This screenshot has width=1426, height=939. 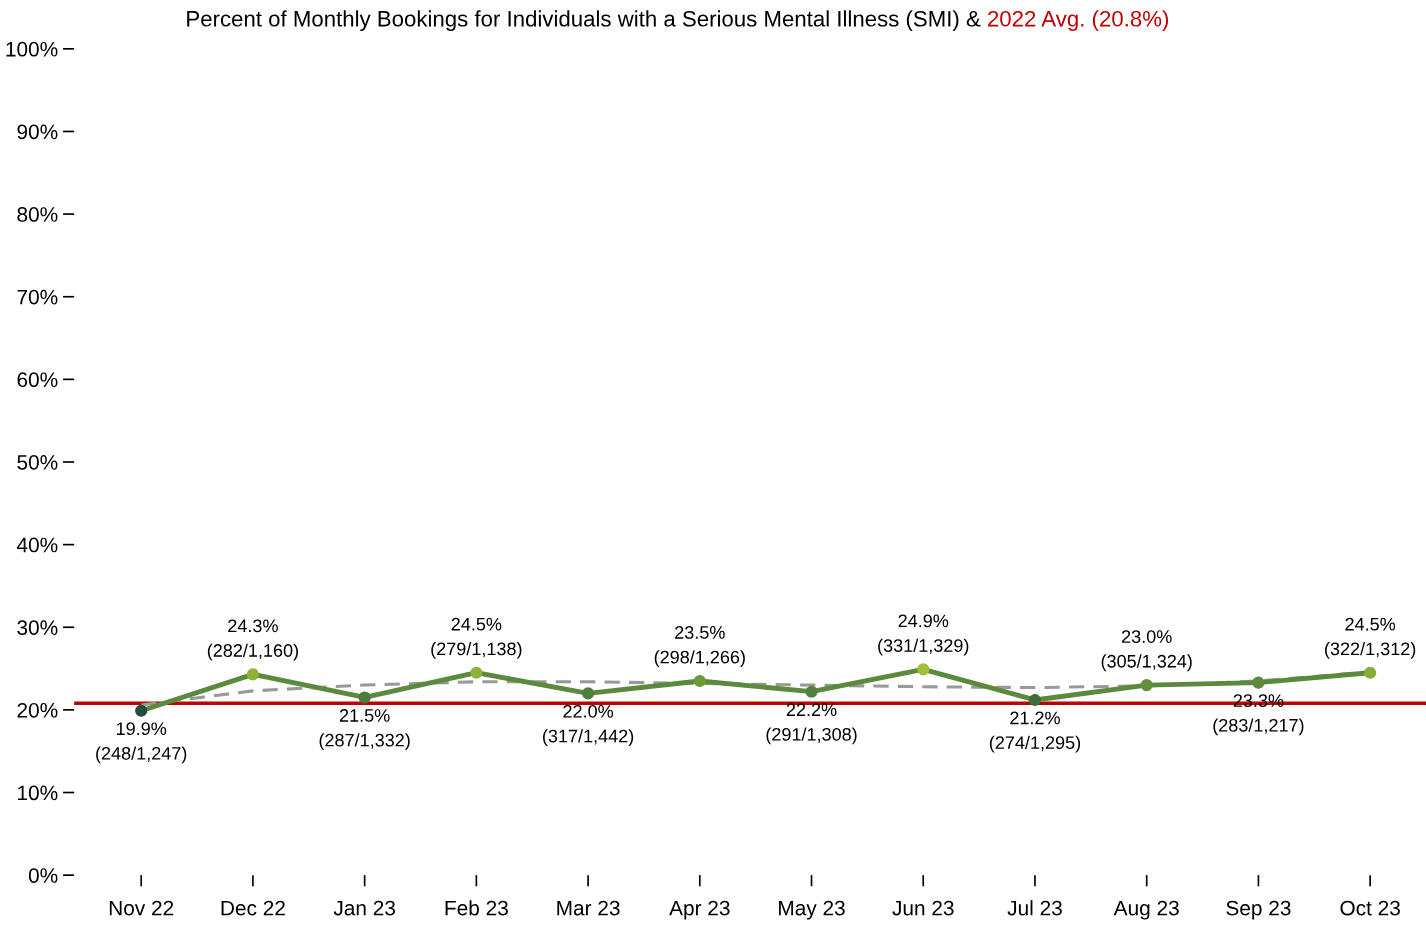 I want to click on y-tick-label: 10%, so click(x=38, y=793).